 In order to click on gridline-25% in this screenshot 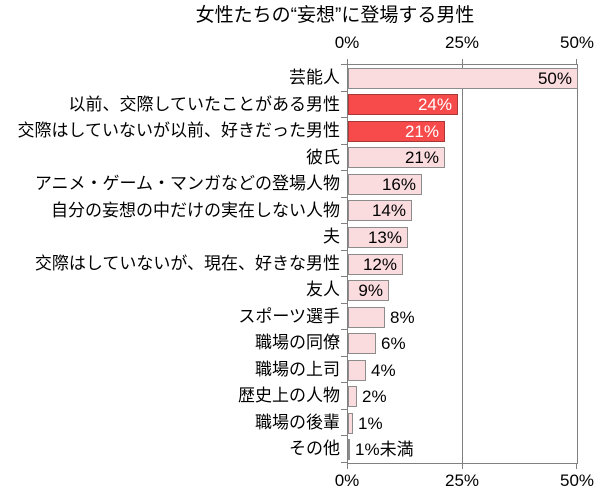, I will do `click(462, 264)`.